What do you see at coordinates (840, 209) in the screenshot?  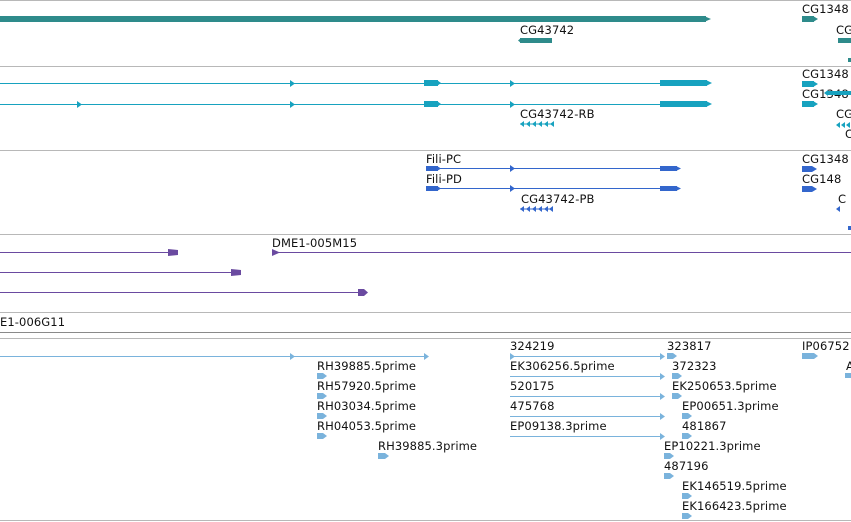 I see `protein-c-exon` at bounding box center [840, 209].